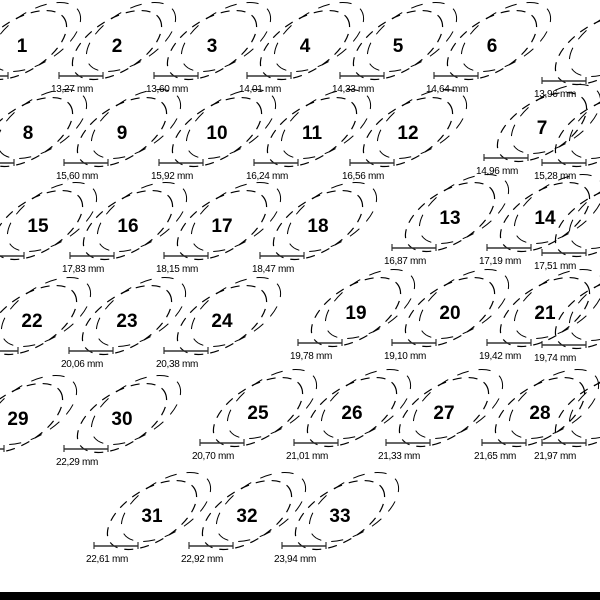  I want to click on ring-number: 6, so click(492, 46).